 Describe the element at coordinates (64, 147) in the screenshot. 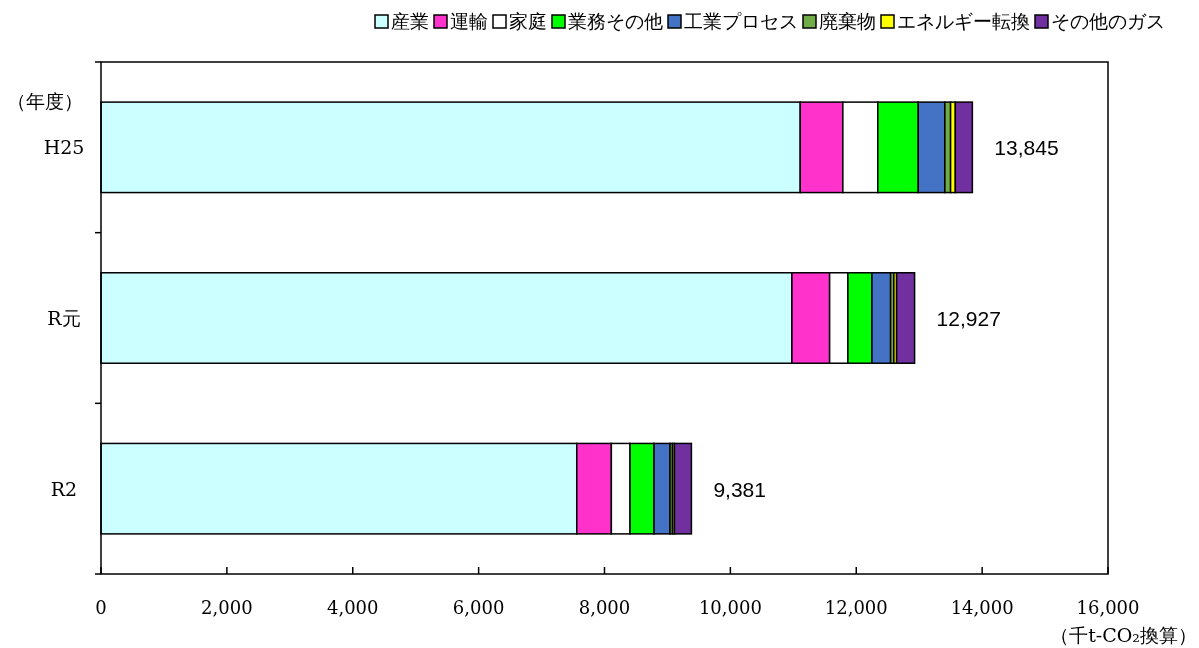

I see `y-tick-label: H25` at that location.